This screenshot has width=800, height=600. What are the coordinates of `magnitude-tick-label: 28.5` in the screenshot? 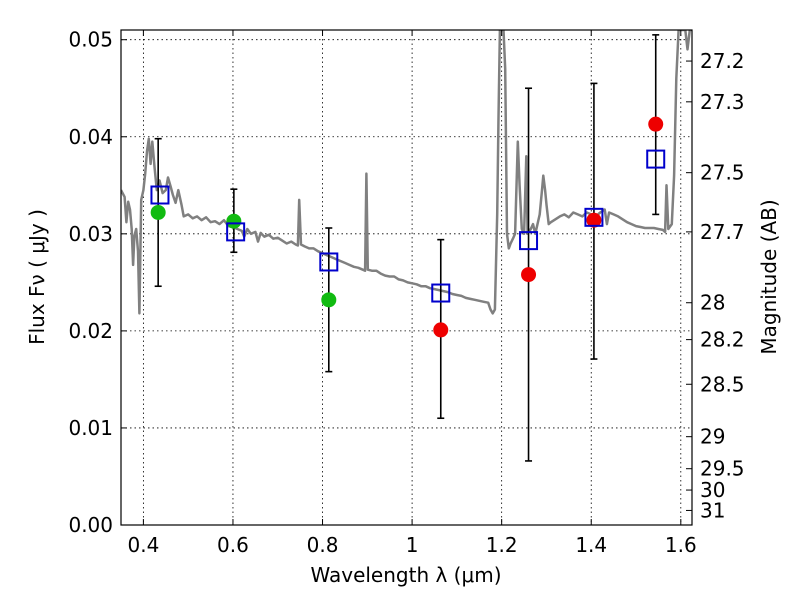 It's located at (722, 384).